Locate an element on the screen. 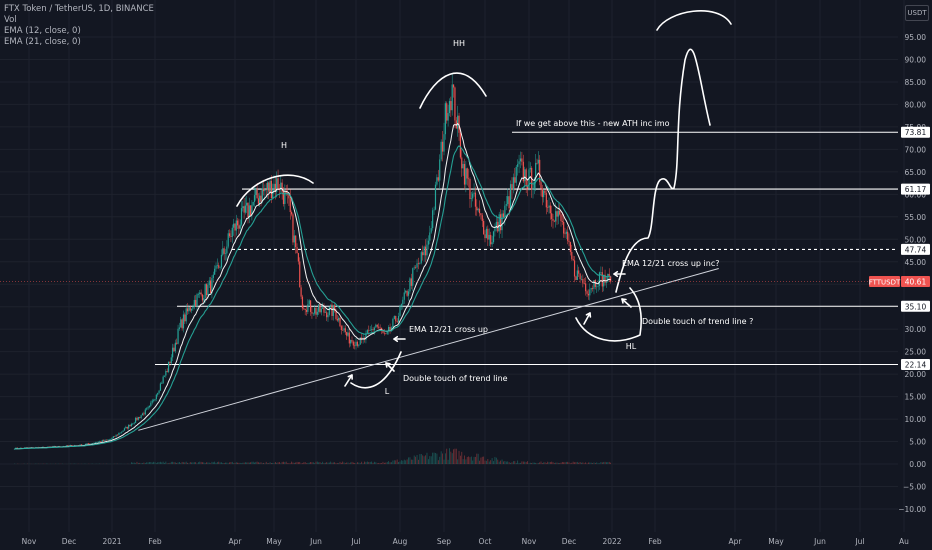 The width and height of the screenshot is (932, 550). legend-volume: Vol is located at coordinates (10, 20).